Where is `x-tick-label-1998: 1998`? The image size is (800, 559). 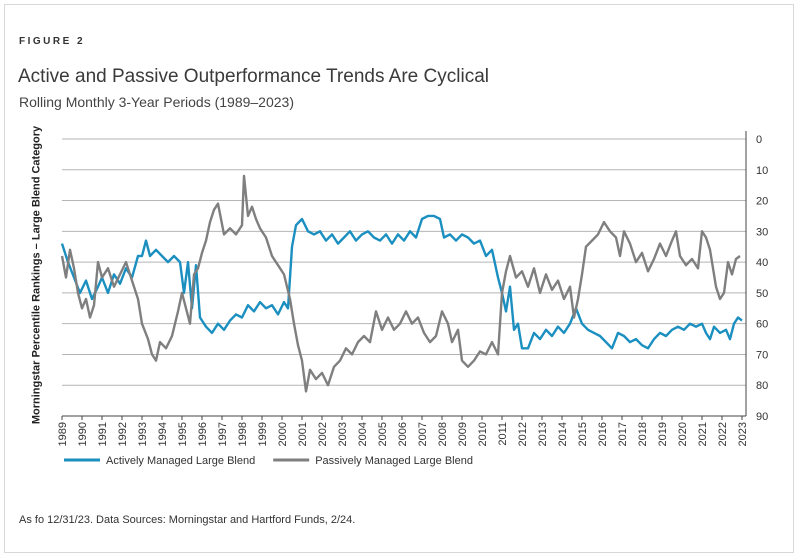
x-tick-label-1998: 1998 is located at coordinates (243, 434).